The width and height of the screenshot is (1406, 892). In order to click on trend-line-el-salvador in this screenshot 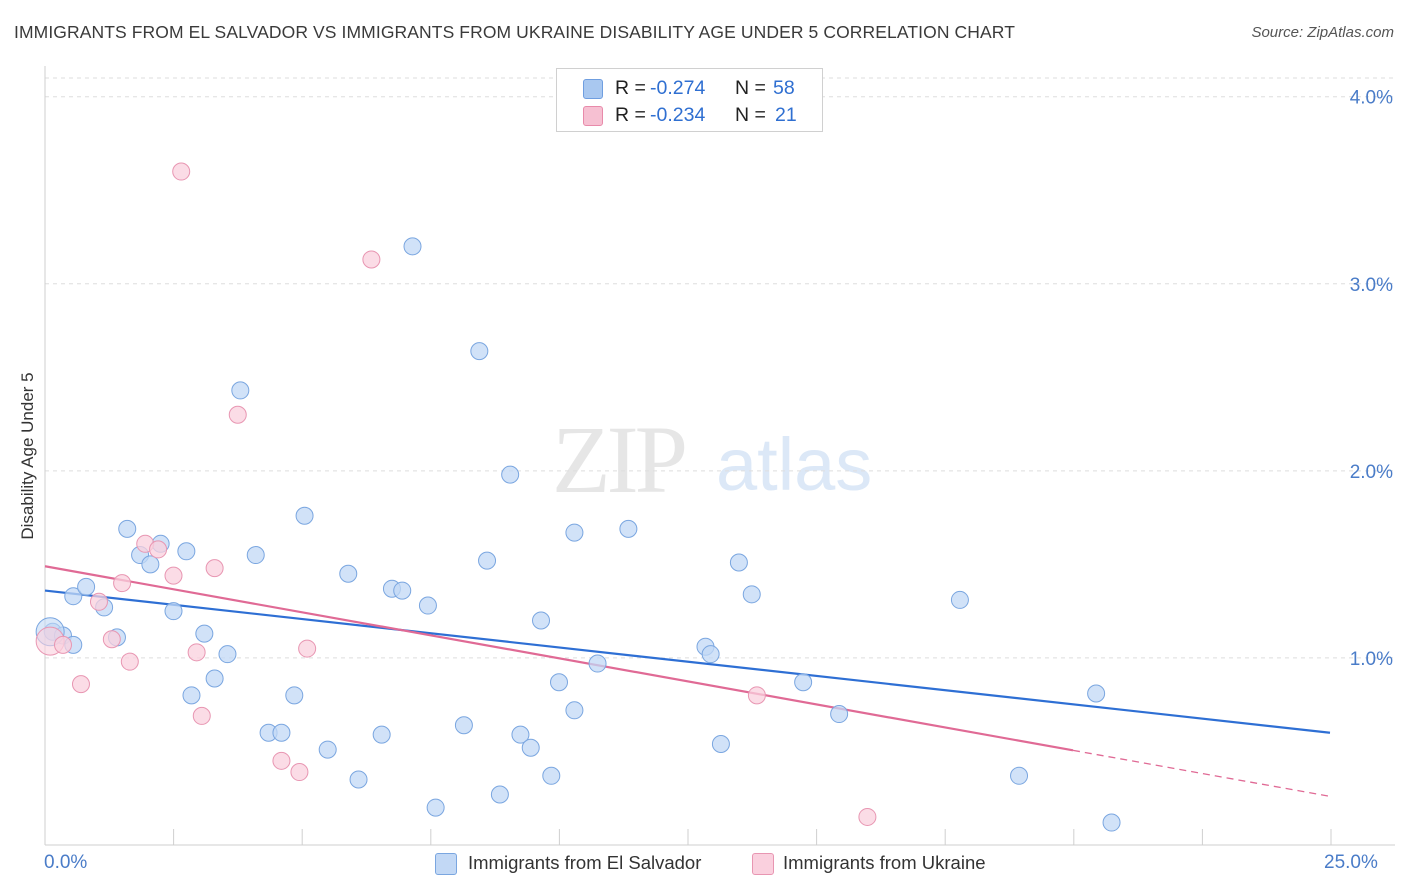, I will do `click(687, 661)`.